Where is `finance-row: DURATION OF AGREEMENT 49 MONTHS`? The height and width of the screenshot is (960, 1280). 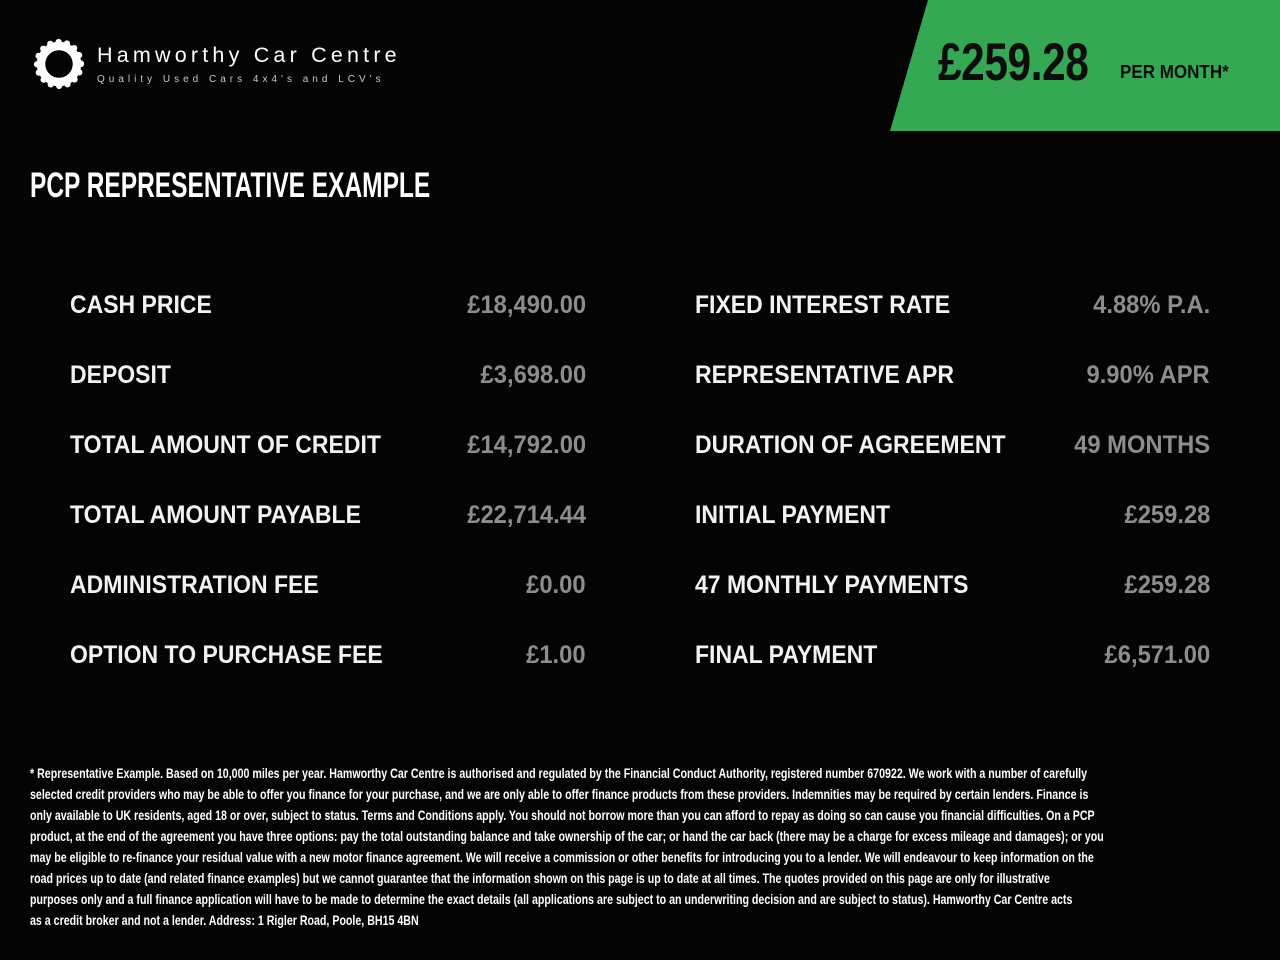
finance-row: DURATION OF AGREEMENT 49 MONTHS is located at coordinates (952, 445).